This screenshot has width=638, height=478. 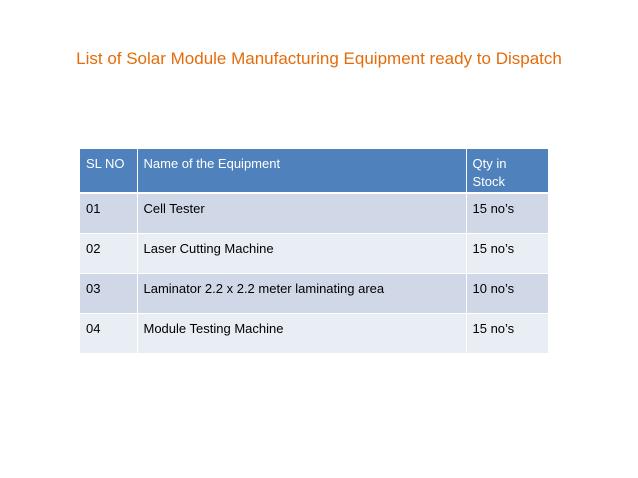 I want to click on header-qty-in-stock: Qty in Stock, so click(x=507, y=171).